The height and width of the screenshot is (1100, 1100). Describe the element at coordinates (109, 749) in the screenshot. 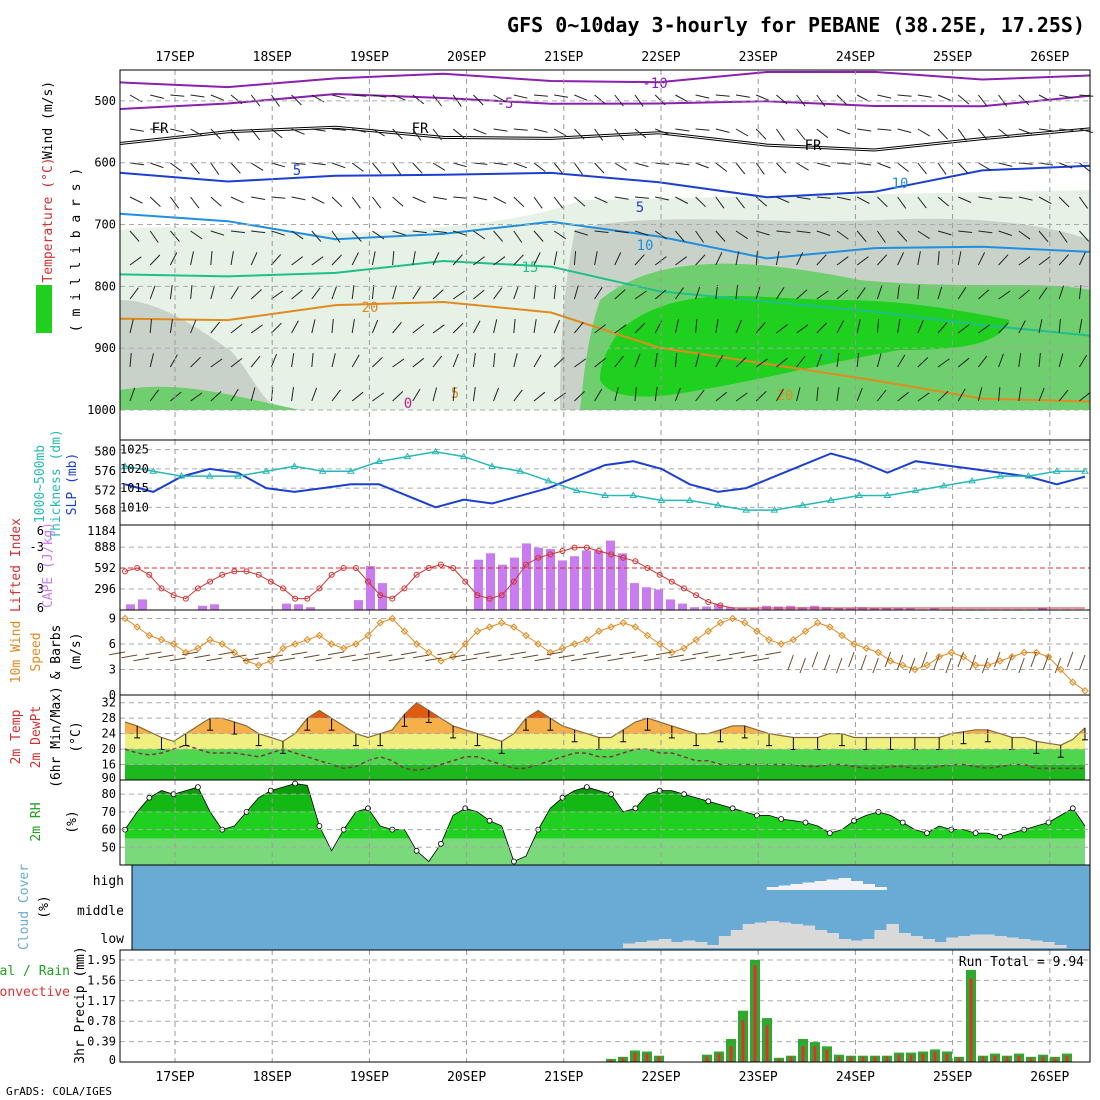

I see `y-tick-label: 20` at that location.